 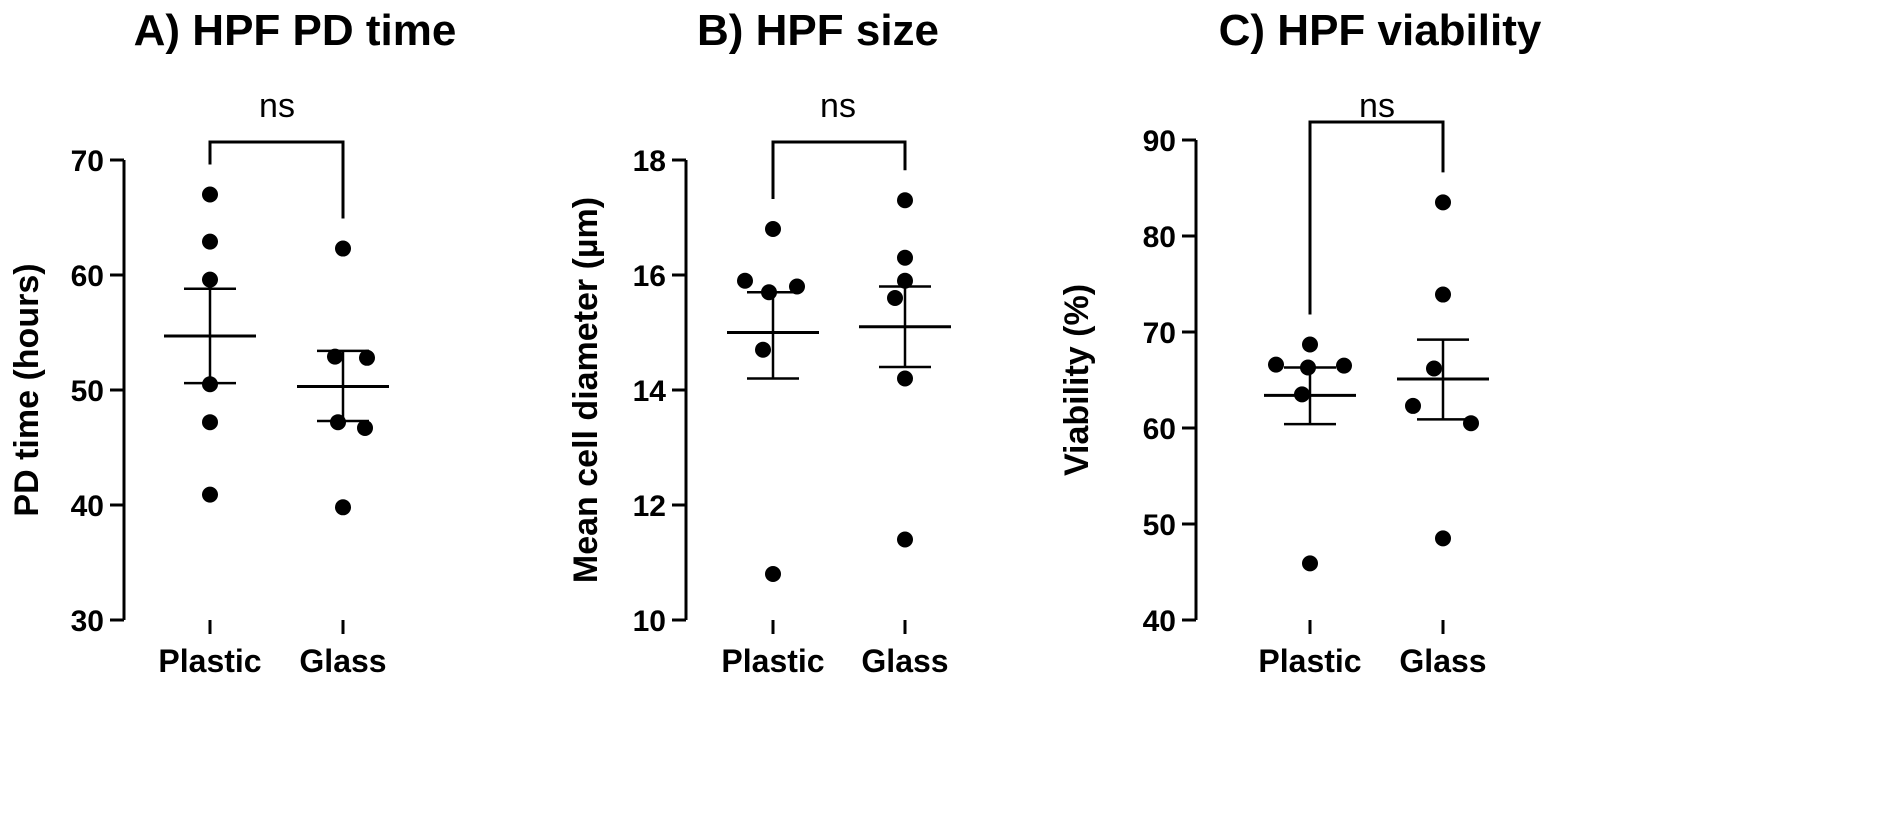 I want to click on y-tick-label: 30, so click(x=87, y=621).